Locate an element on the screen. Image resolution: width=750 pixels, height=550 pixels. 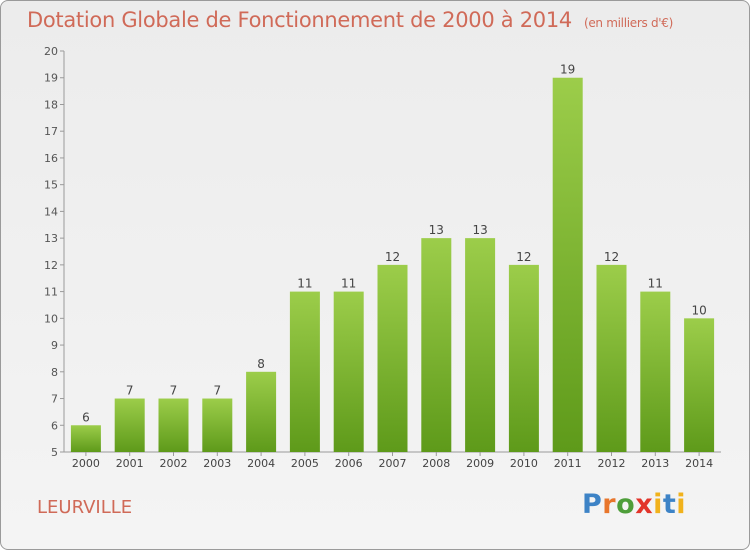
x-tick-label: 2007 is located at coordinates (393, 463).